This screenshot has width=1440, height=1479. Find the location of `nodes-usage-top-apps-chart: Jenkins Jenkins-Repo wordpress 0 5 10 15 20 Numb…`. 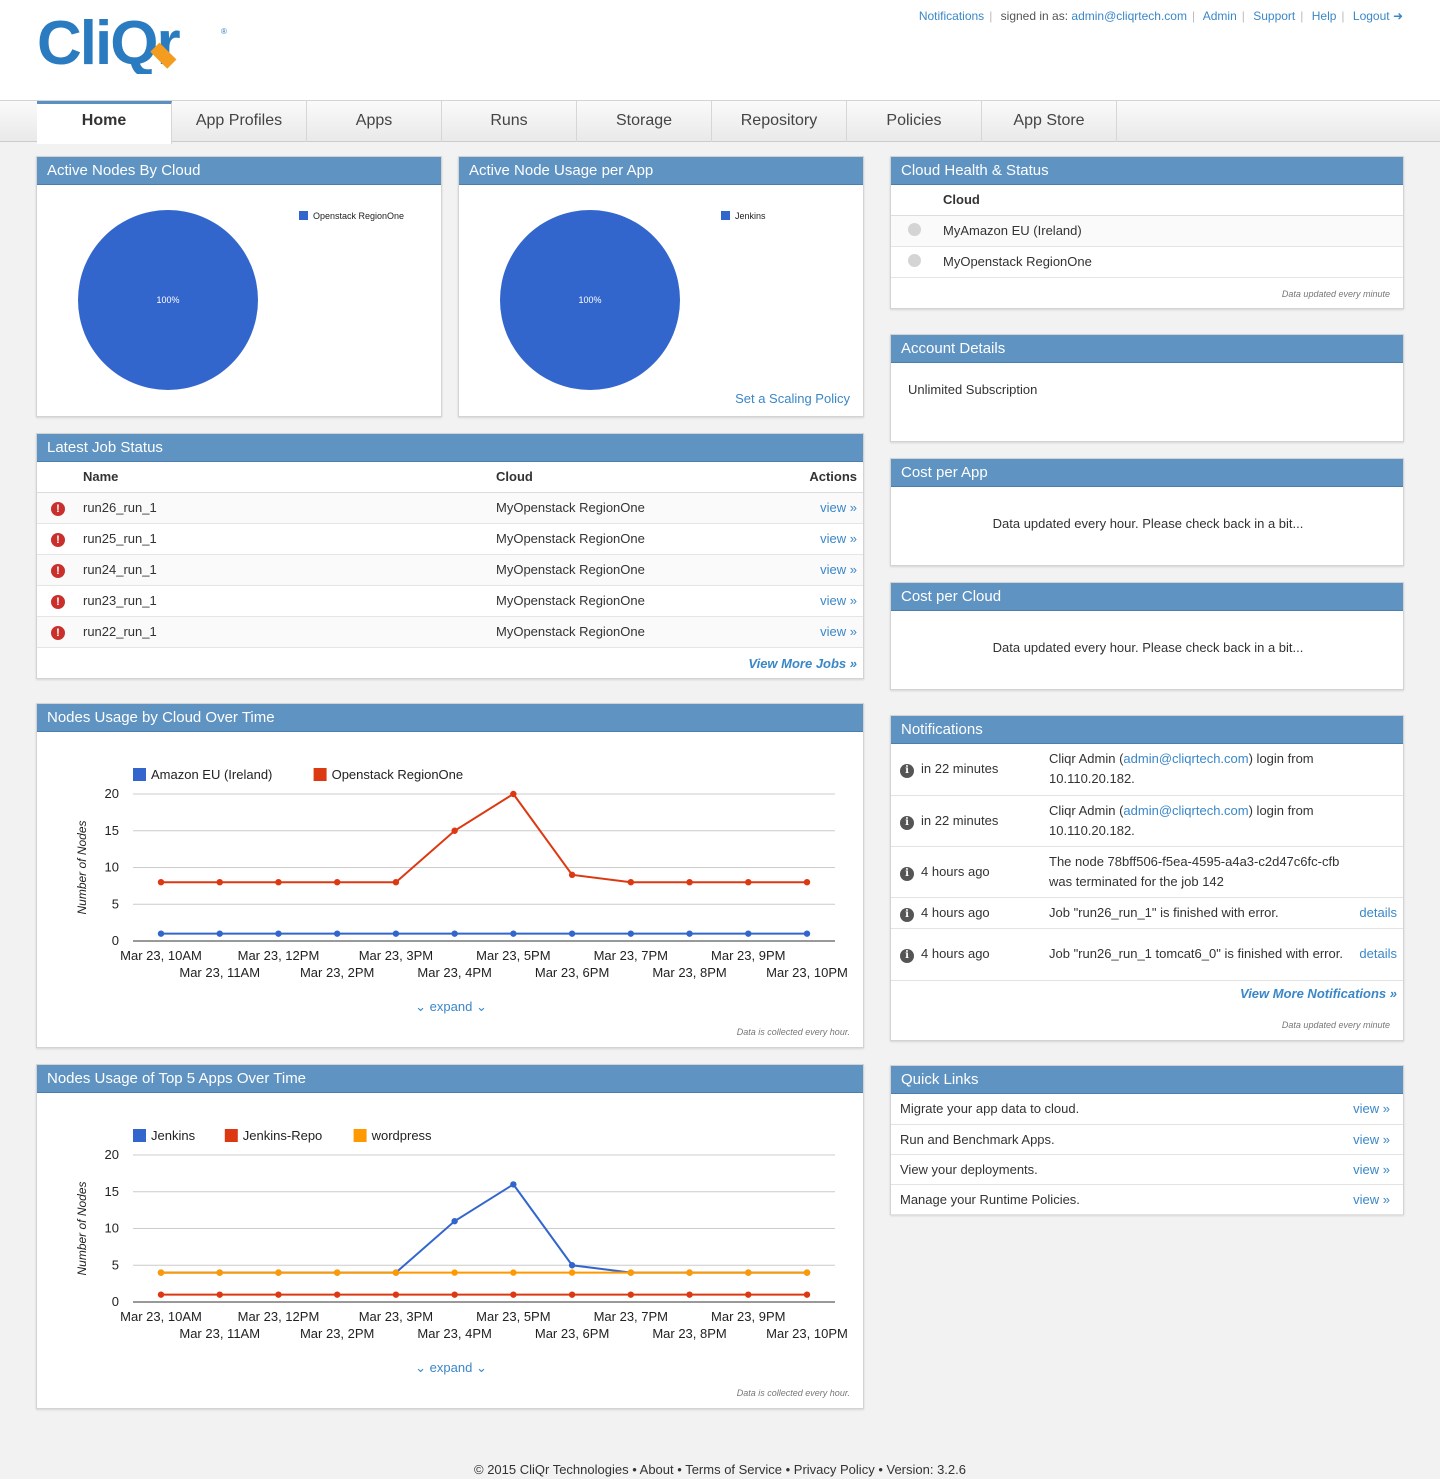

nodes-usage-top-apps-chart: Jenkins Jenkins-Repo wordpress 0 5 10 15 20 Numb… is located at coordinates (461, 1234).